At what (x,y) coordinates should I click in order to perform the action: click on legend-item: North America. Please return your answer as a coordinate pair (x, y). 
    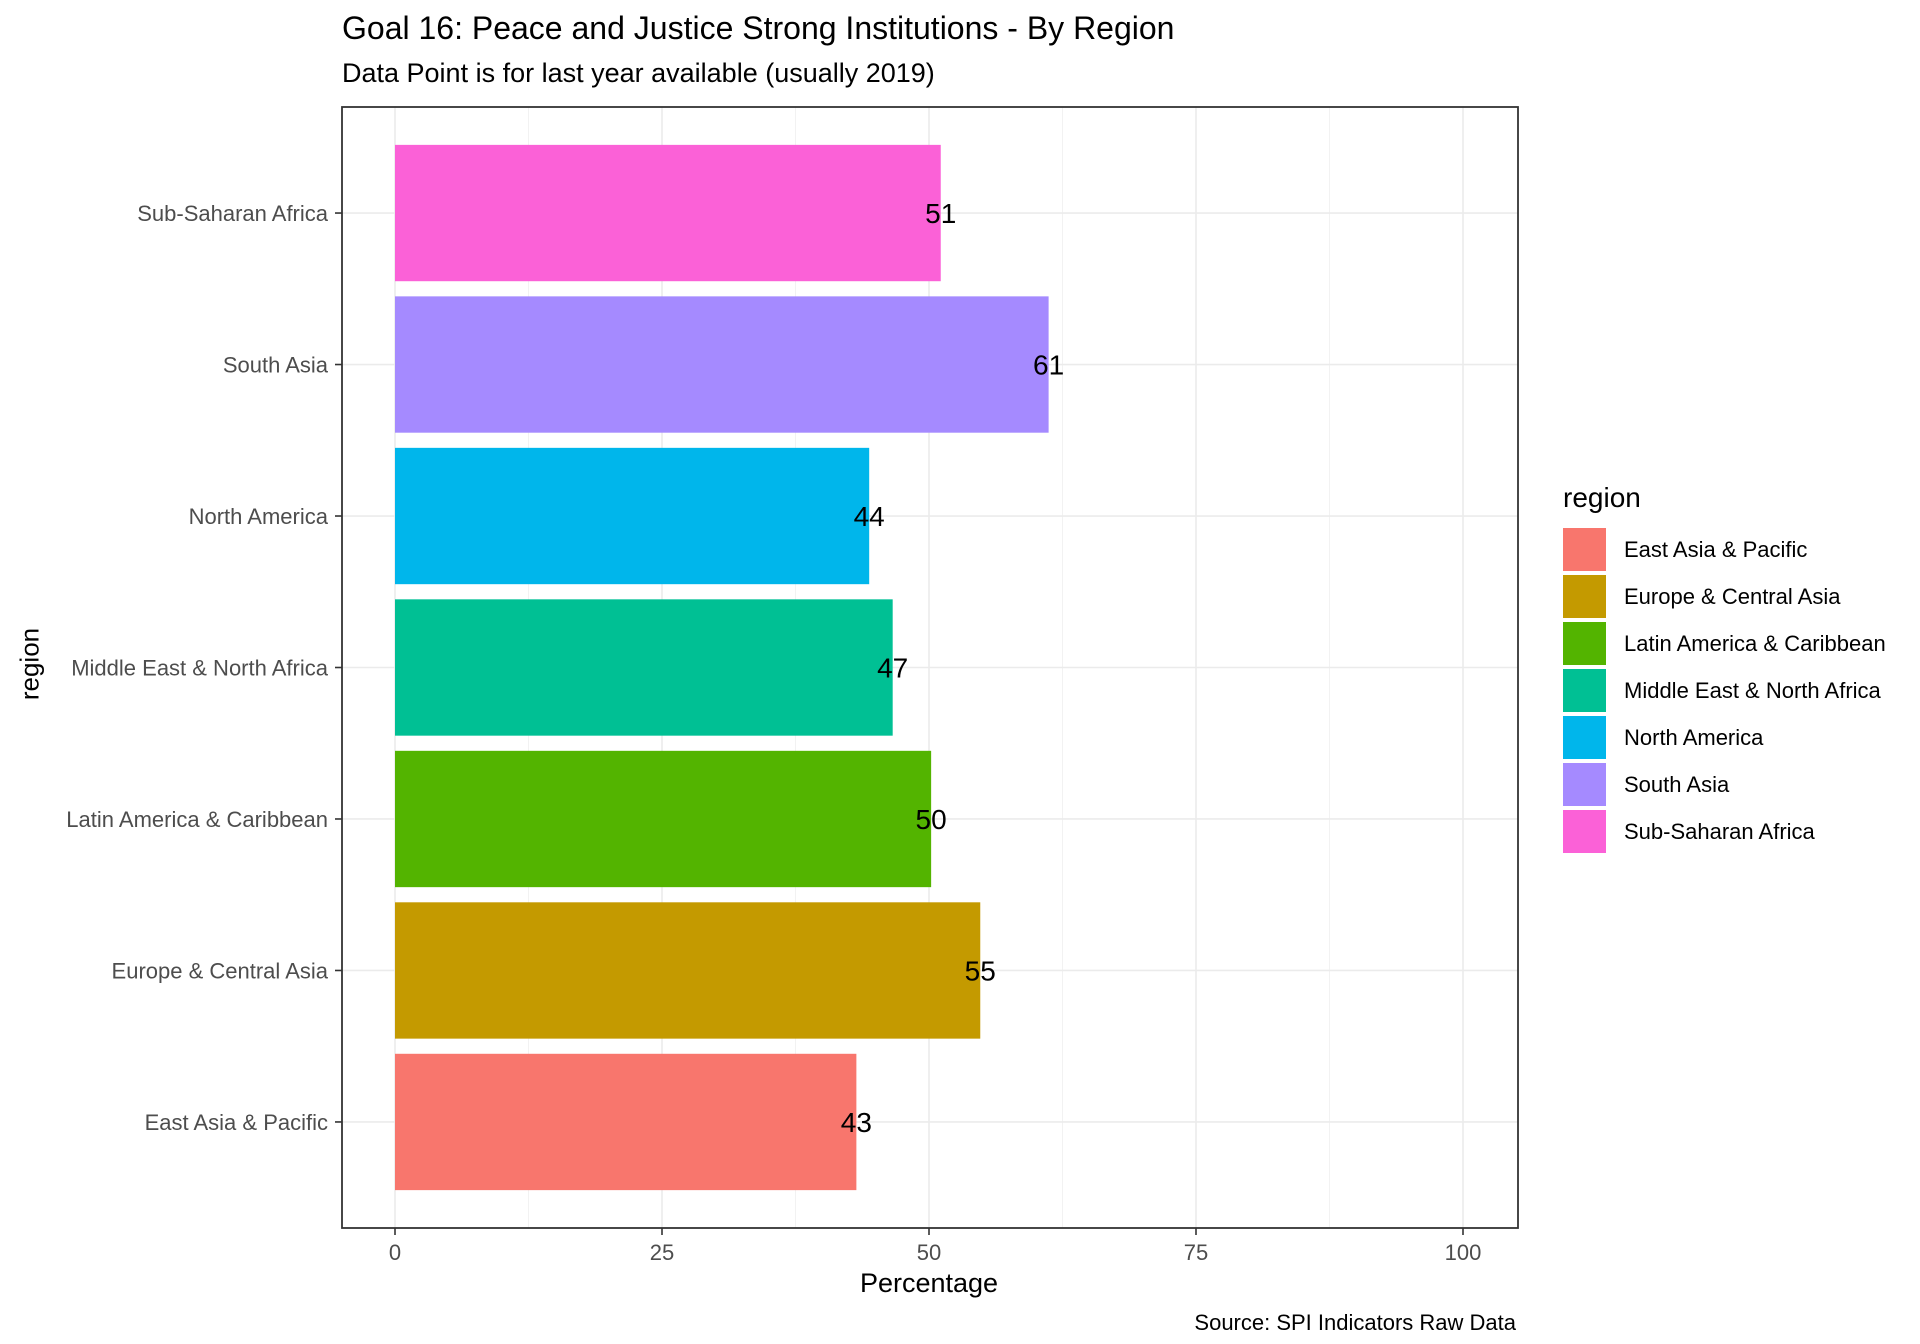
    Looking at the image, I should click on (1724, 737).